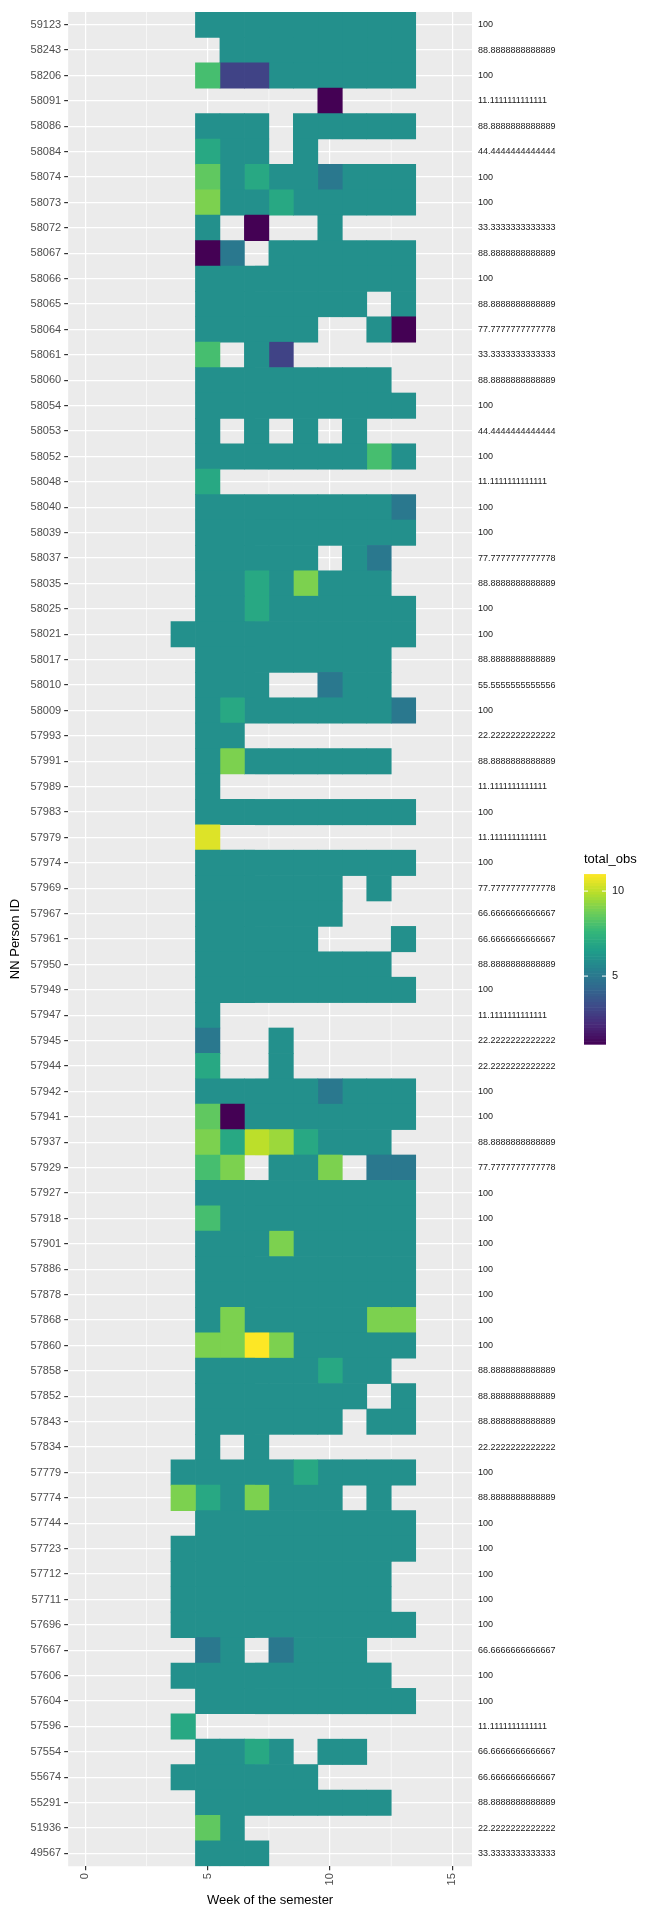 The height and width of the screenshot is (1920, 672). I want to click on y-tick-label: 57779, so click(46, 1471).